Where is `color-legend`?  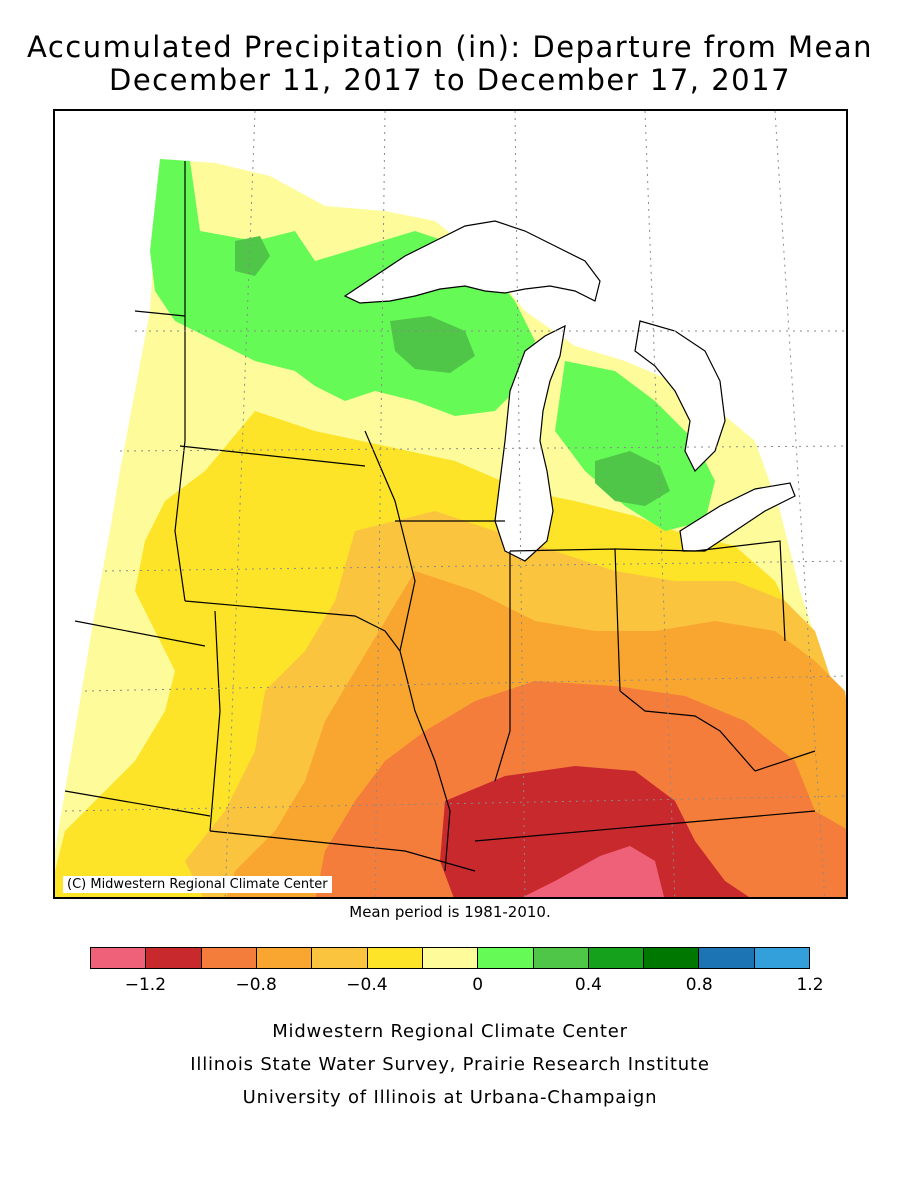 color-legend is located at coordinates (450, 958).